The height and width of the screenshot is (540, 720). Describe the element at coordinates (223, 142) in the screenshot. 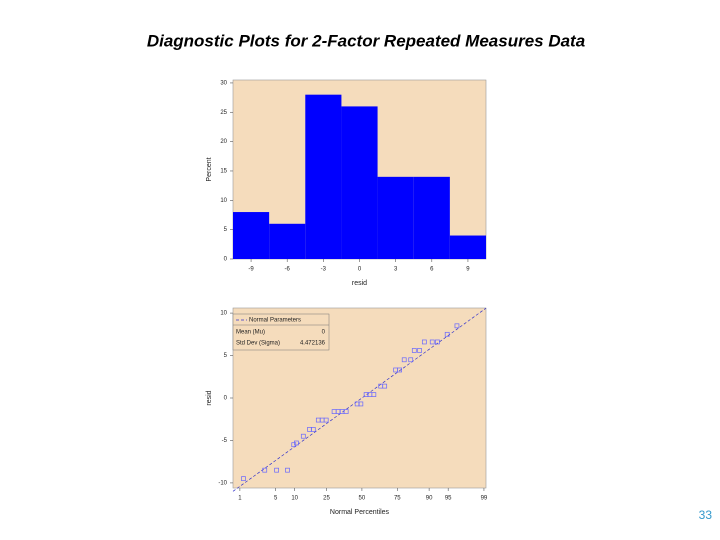

I see `y-tick-label: 20` at that location.